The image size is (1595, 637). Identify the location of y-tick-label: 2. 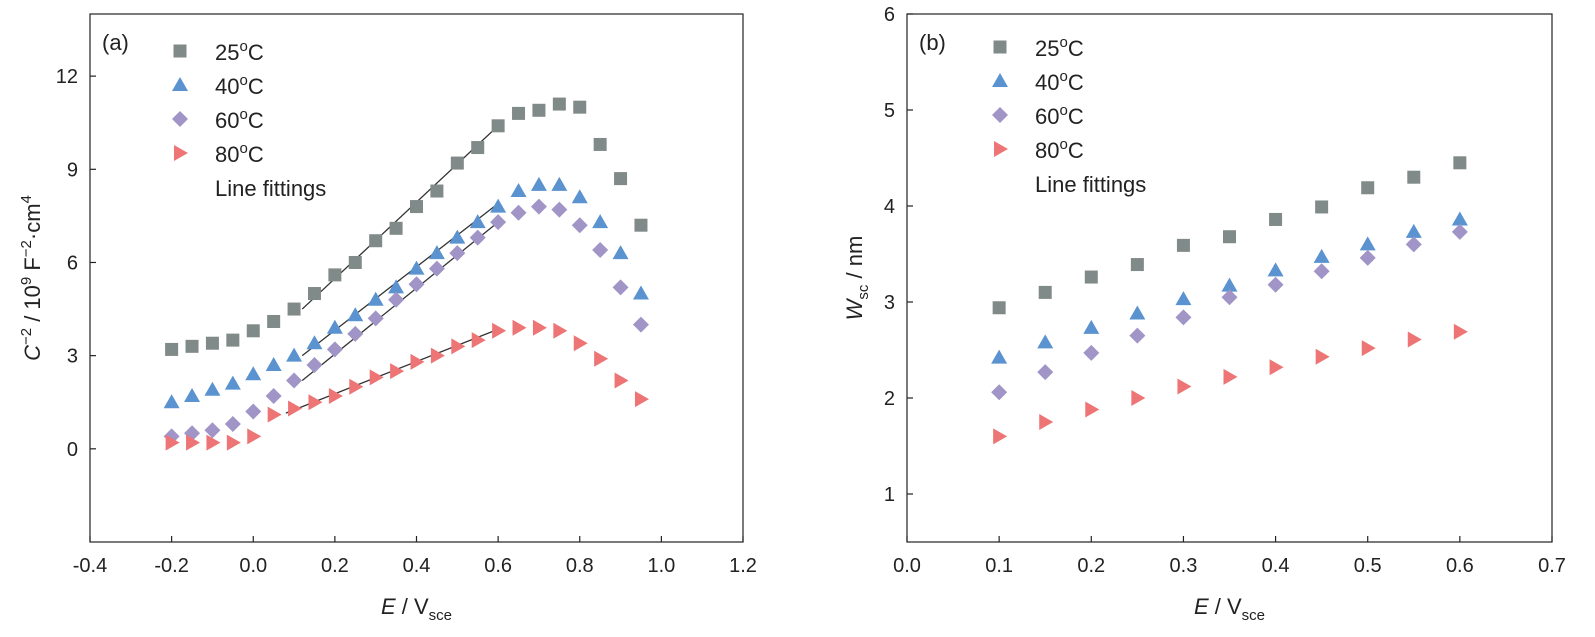
(889, 399).